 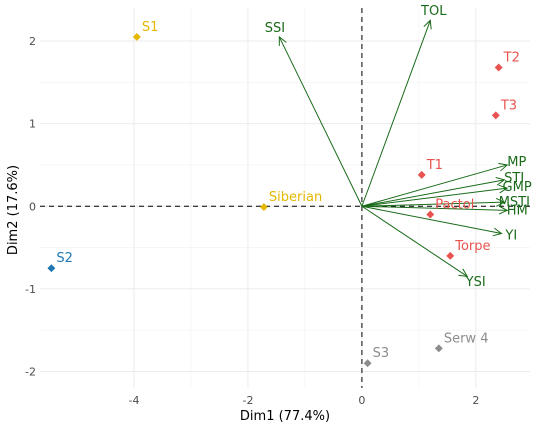 I want to click on y-tick-label: 2, so click(x=32, y=41).